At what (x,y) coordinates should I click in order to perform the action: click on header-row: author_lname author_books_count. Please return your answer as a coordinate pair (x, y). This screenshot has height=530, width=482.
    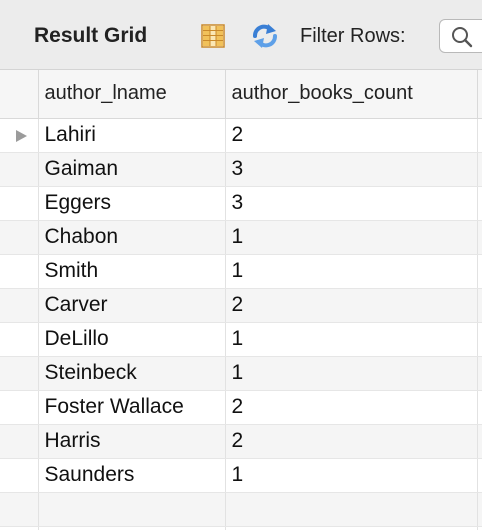
    Looking at the image, I should click on (241, 94).